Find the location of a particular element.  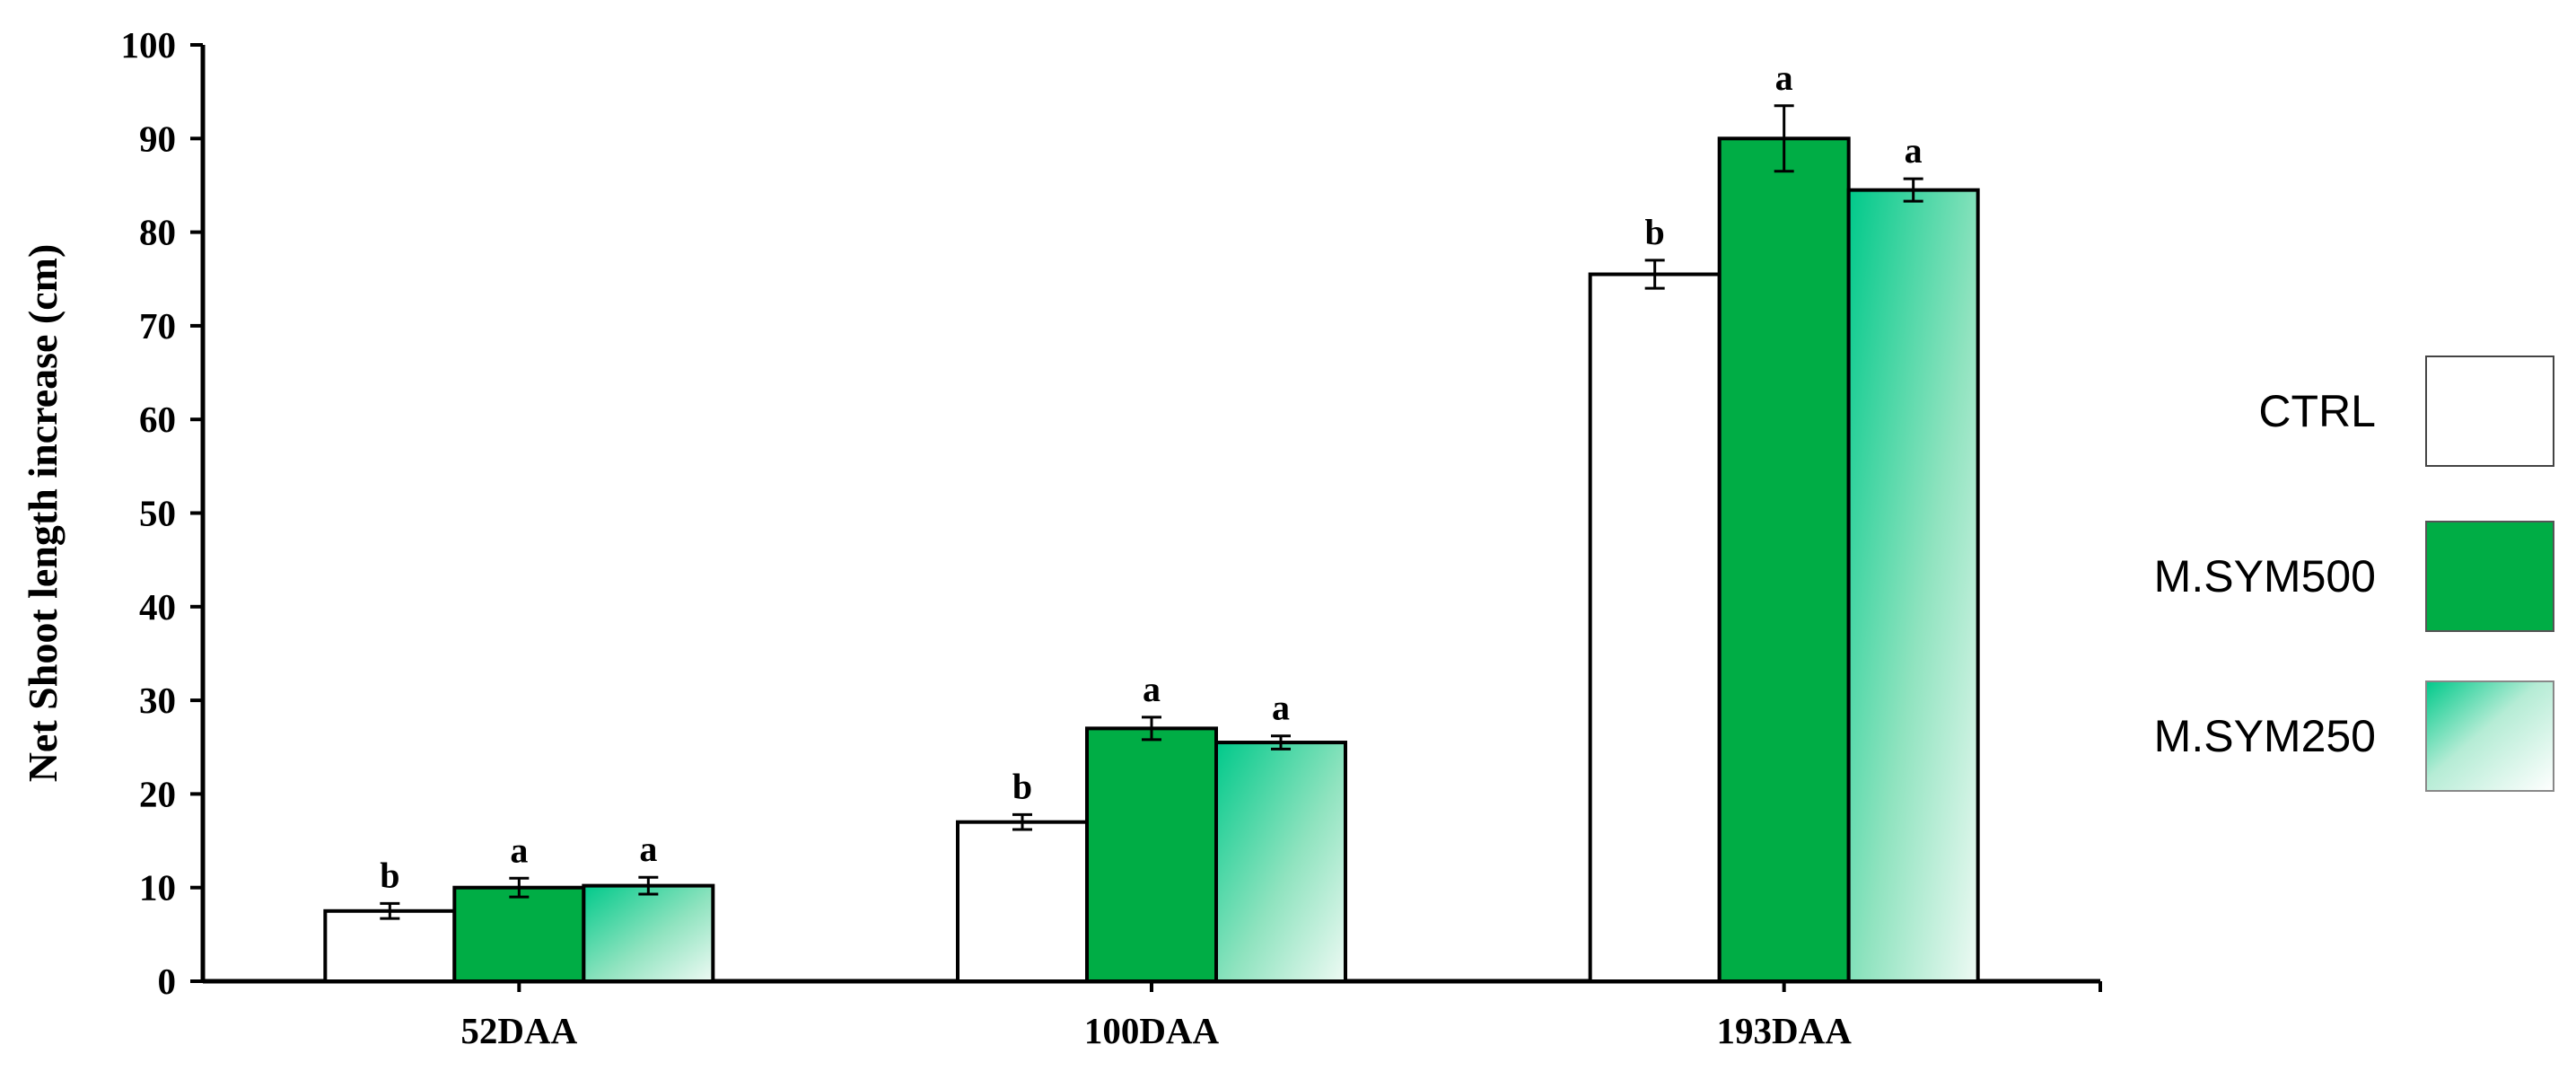

bar-m-sym250-52daa is located at coordinates (648, 934).